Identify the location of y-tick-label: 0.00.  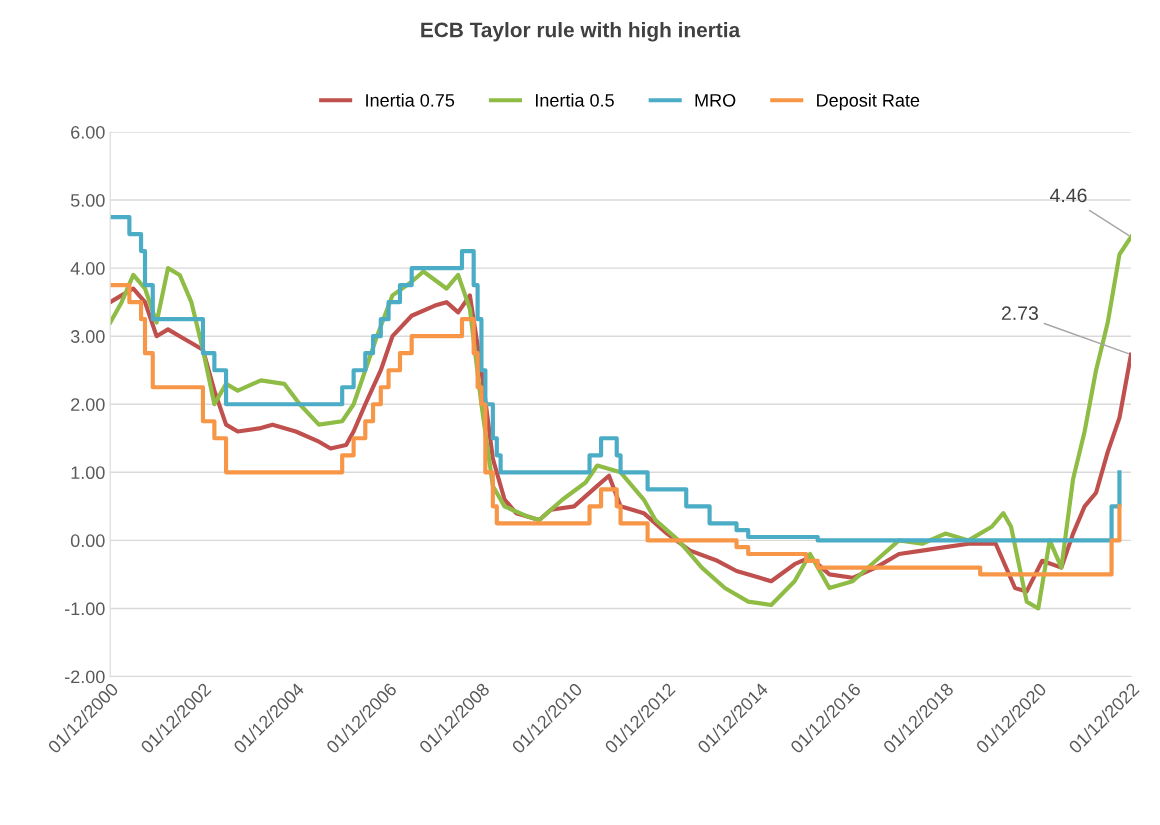
(87, 541).